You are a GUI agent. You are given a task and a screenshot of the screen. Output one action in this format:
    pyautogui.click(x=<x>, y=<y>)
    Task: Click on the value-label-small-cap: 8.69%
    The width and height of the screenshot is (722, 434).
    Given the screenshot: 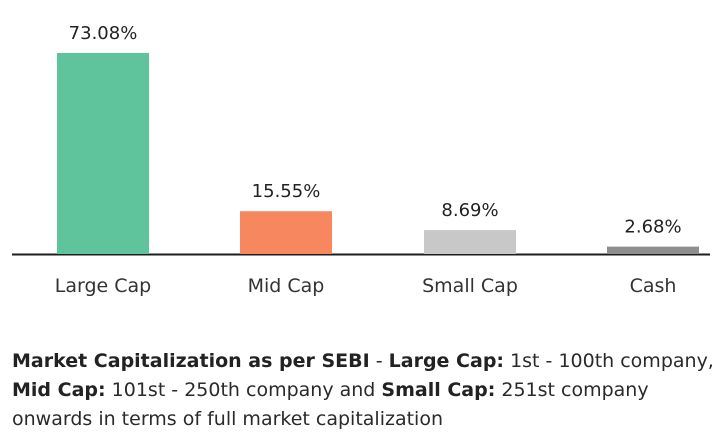 What is the action you would take?
    pyautogui.click(x=469, y=210)
    